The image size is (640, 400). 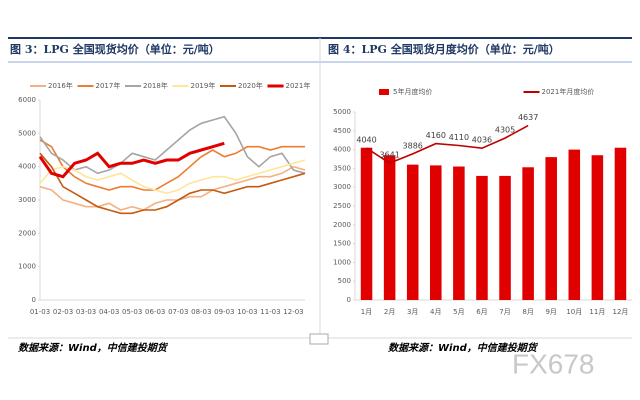 I want to click on x-tick-label: 2月, so click(x=389, y=312).